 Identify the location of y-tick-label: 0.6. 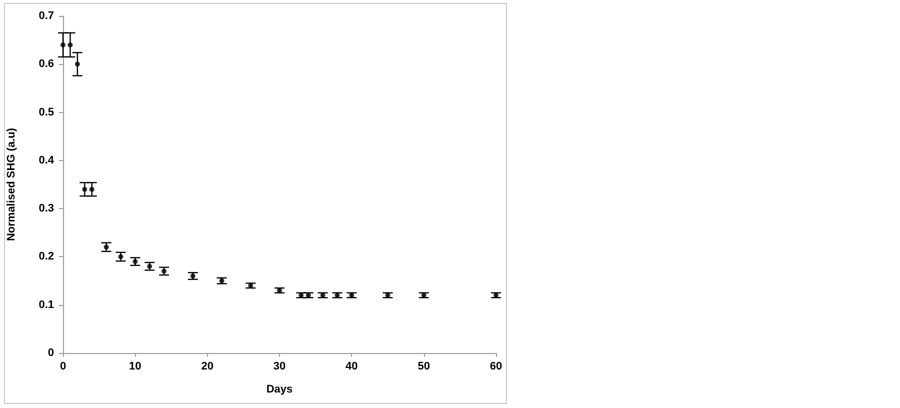
(46, 64).